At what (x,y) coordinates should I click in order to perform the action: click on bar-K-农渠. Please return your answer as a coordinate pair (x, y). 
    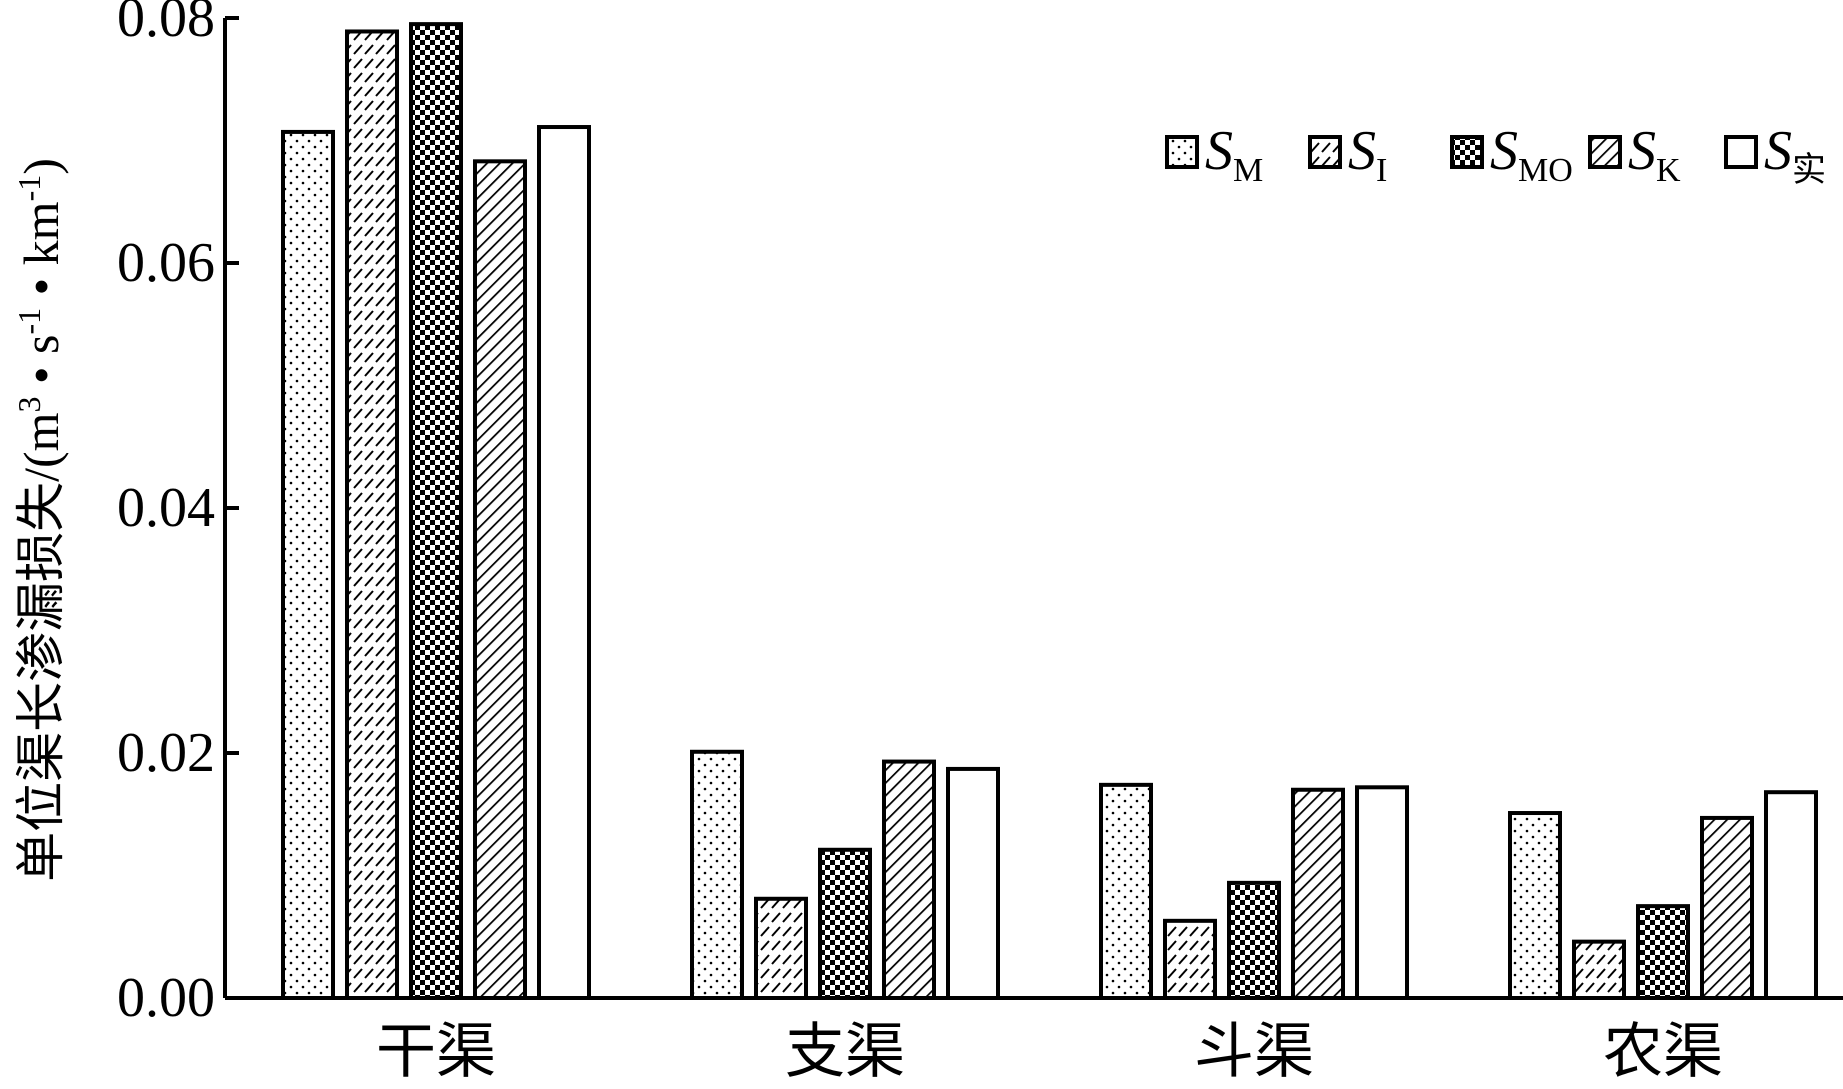
    Looking at the image, I should click on (1727, 907).